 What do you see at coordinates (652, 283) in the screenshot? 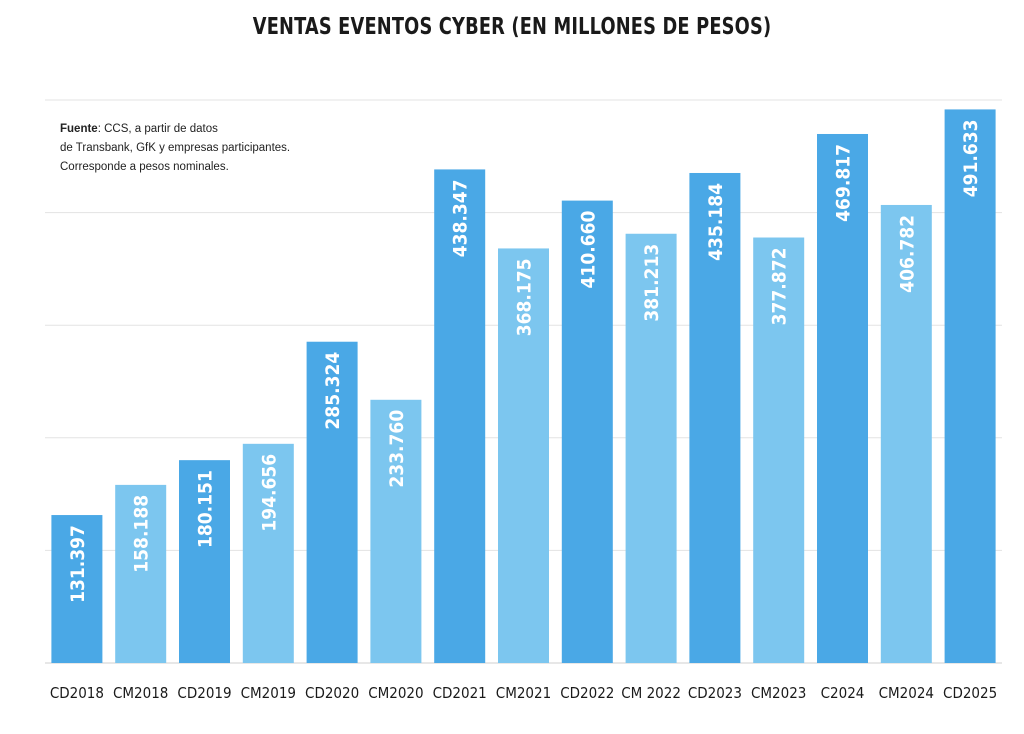
I see `value-label: 381.213` at bounding box center [652, 283].